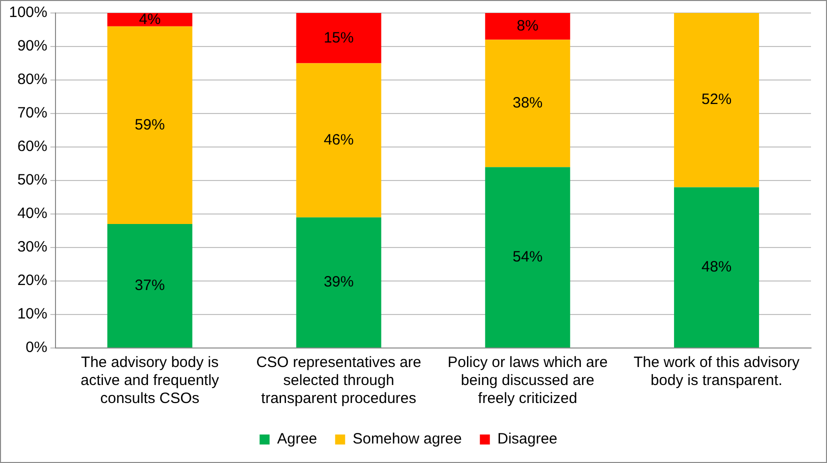  What do you see at coordinates (32, 113) in the screenshot?
I see `y-tick-label: 70%` at bounding box center [32, 113].